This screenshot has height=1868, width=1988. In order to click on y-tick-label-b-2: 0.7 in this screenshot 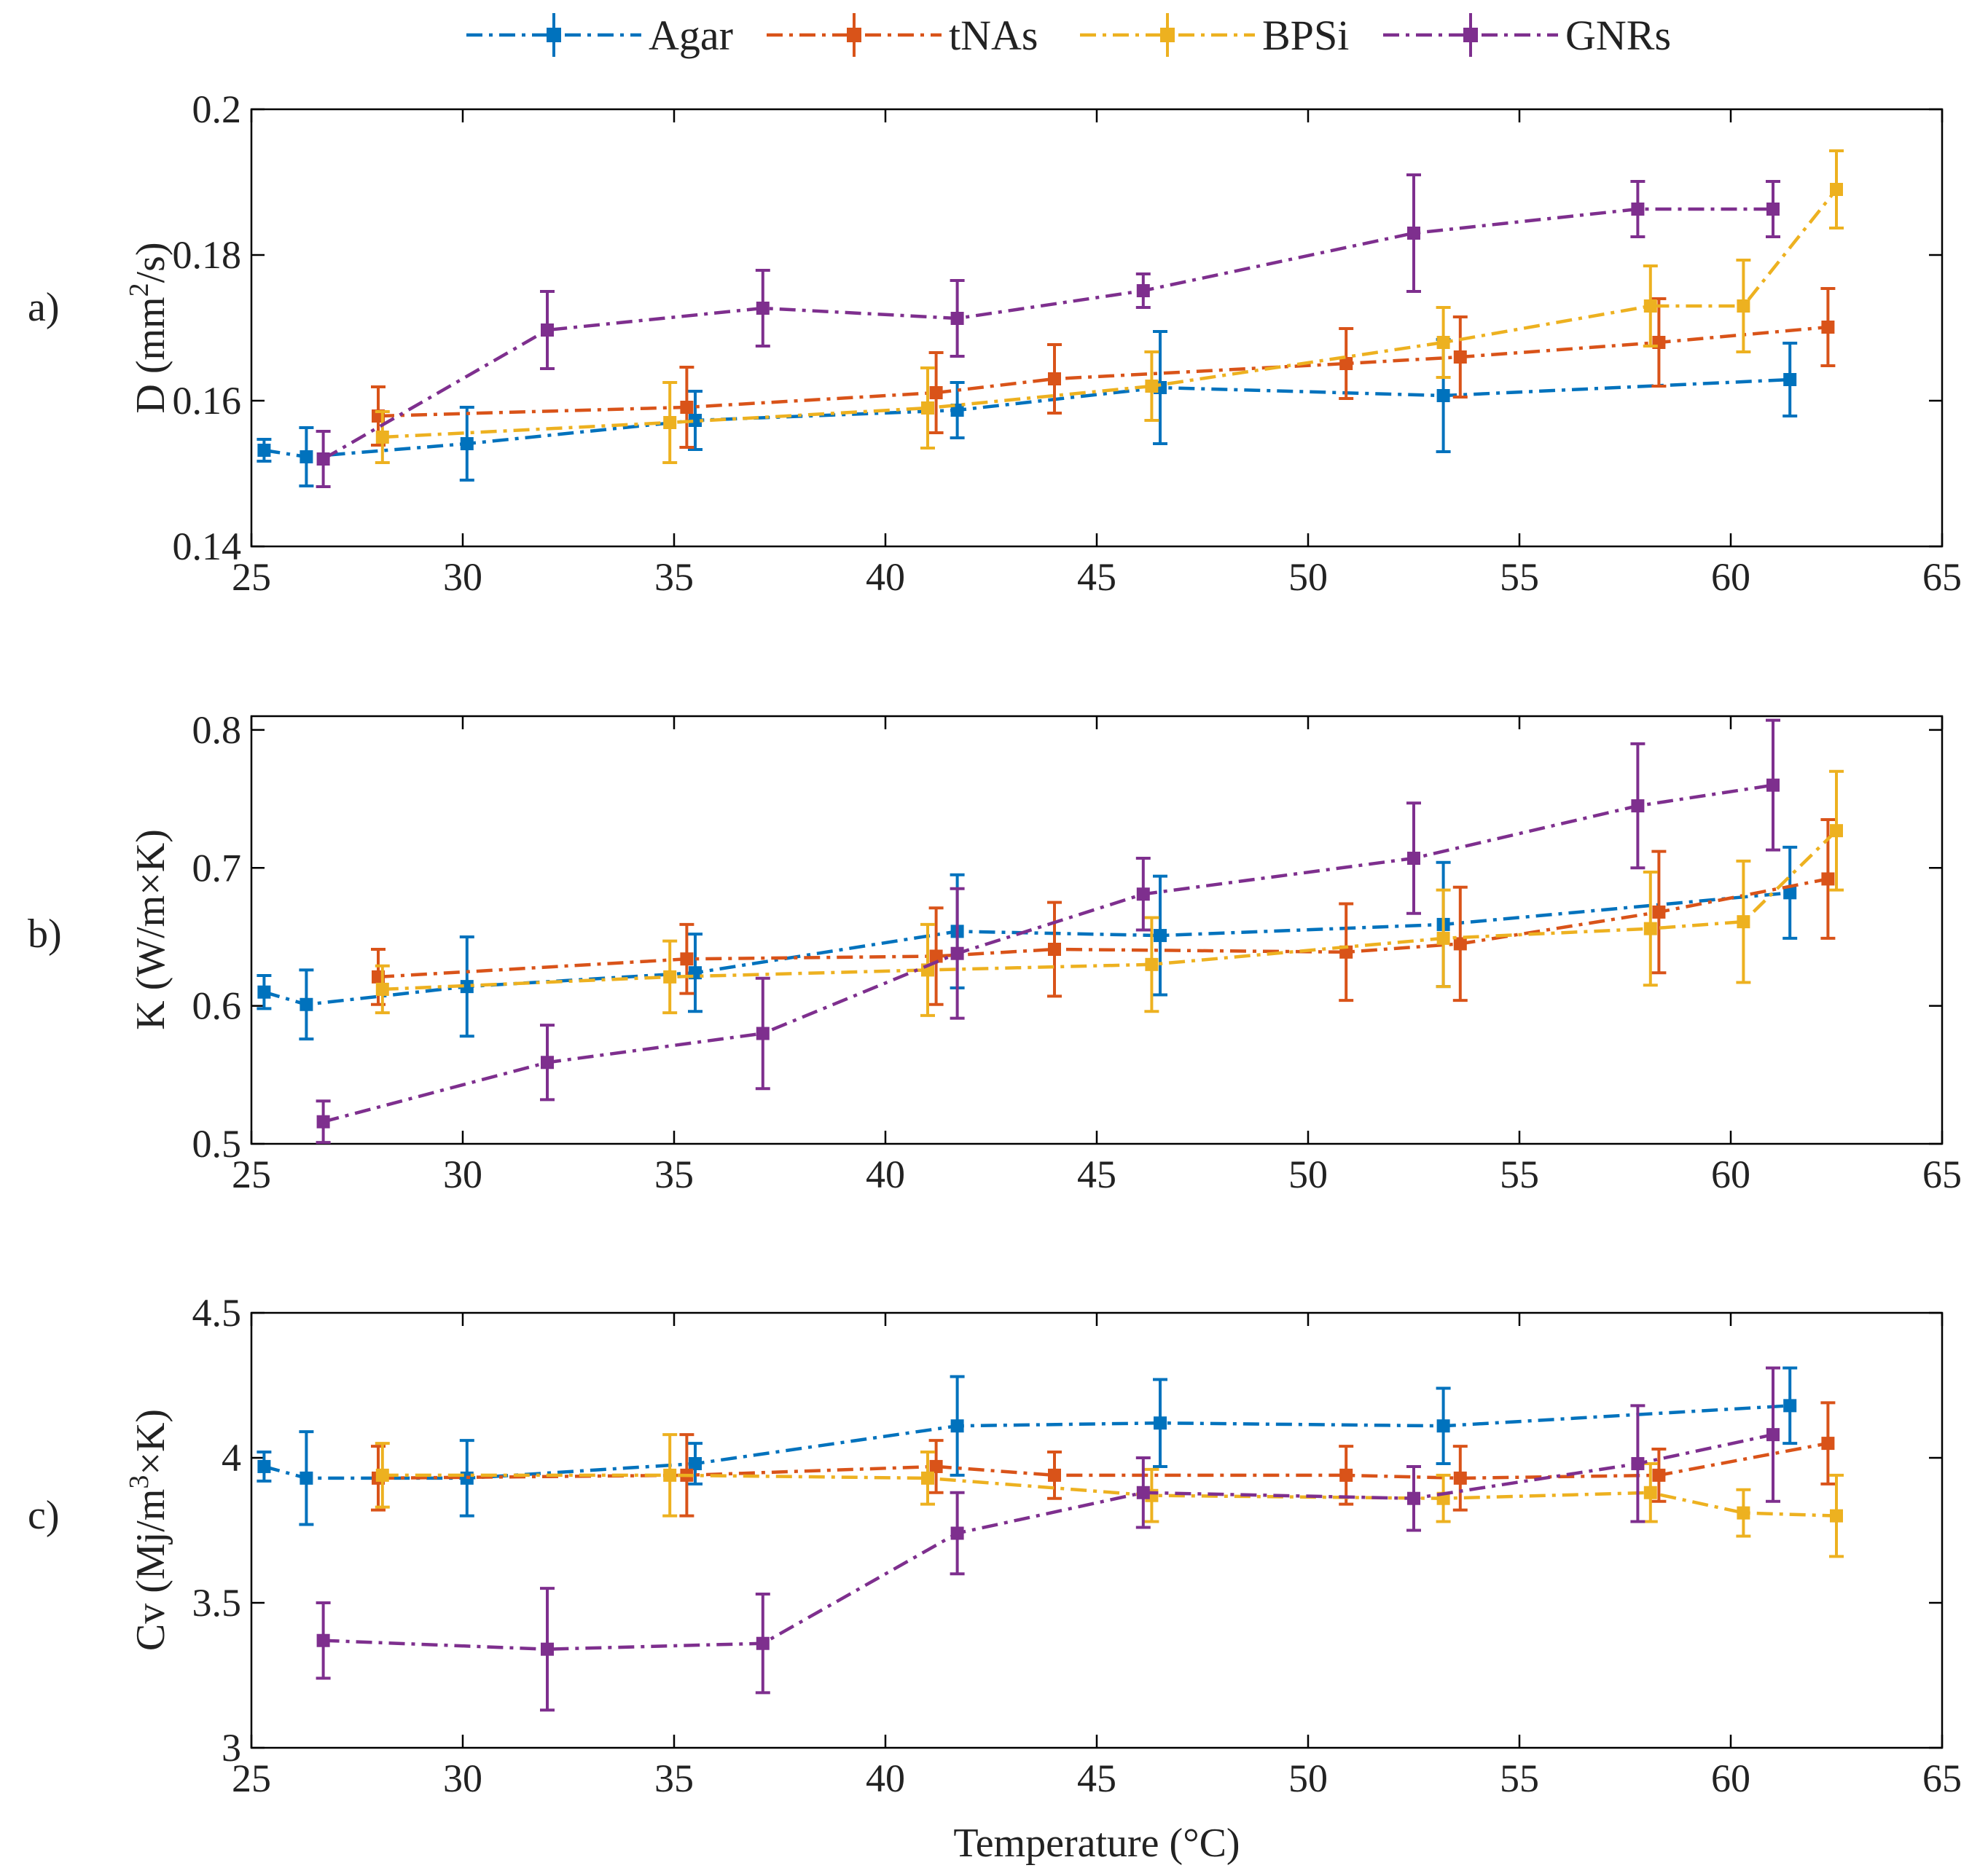, I will do `click(217, 868)`.